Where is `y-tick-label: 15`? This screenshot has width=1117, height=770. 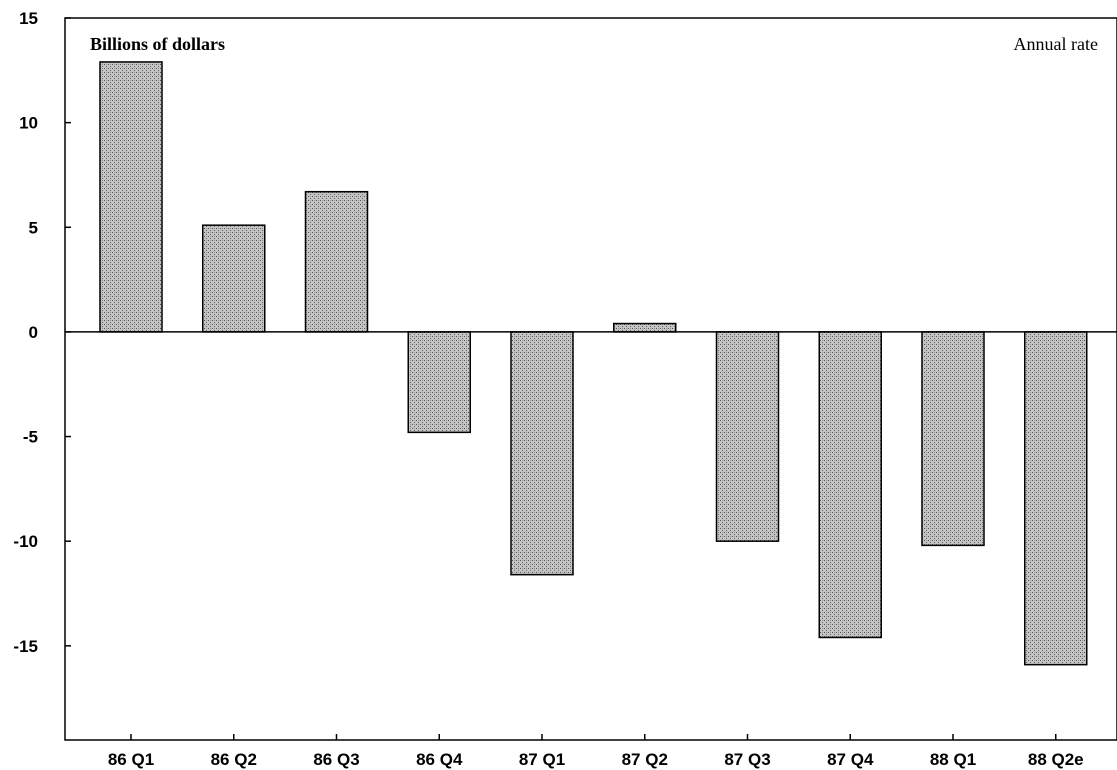 y-tick-label: 15 is located at coordinates (28, 18).